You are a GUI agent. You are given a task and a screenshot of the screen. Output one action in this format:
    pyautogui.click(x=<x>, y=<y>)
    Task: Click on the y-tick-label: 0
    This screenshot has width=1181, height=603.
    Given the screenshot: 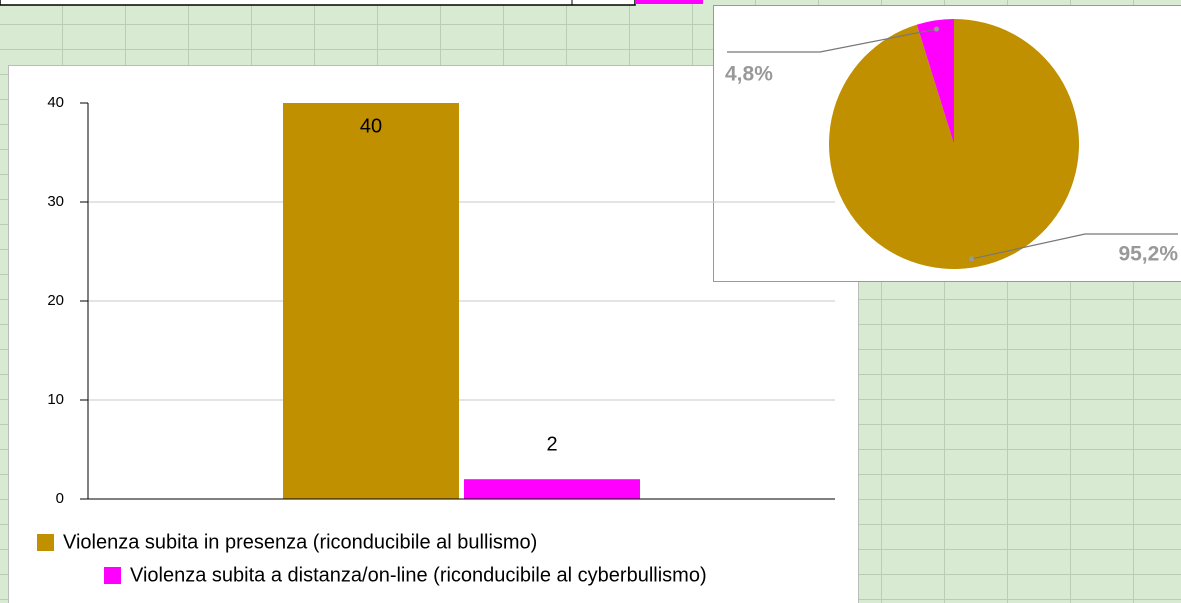 What is the action you would take?
    pyautogui.click(x=60, y=498)
    